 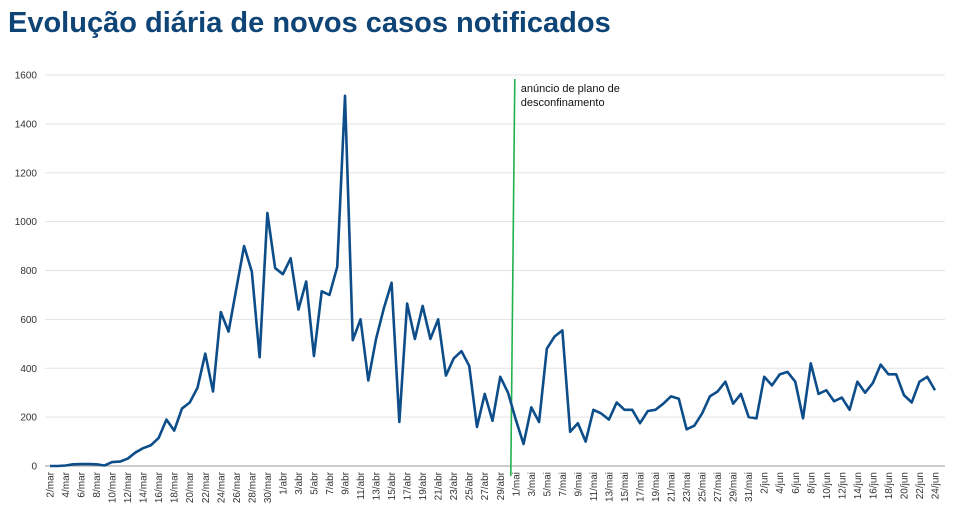 What do you see at coordinates (827, 485) in the screenshot?
I see `x-tick-label: 10/jun` at bounding box center [827, 485].